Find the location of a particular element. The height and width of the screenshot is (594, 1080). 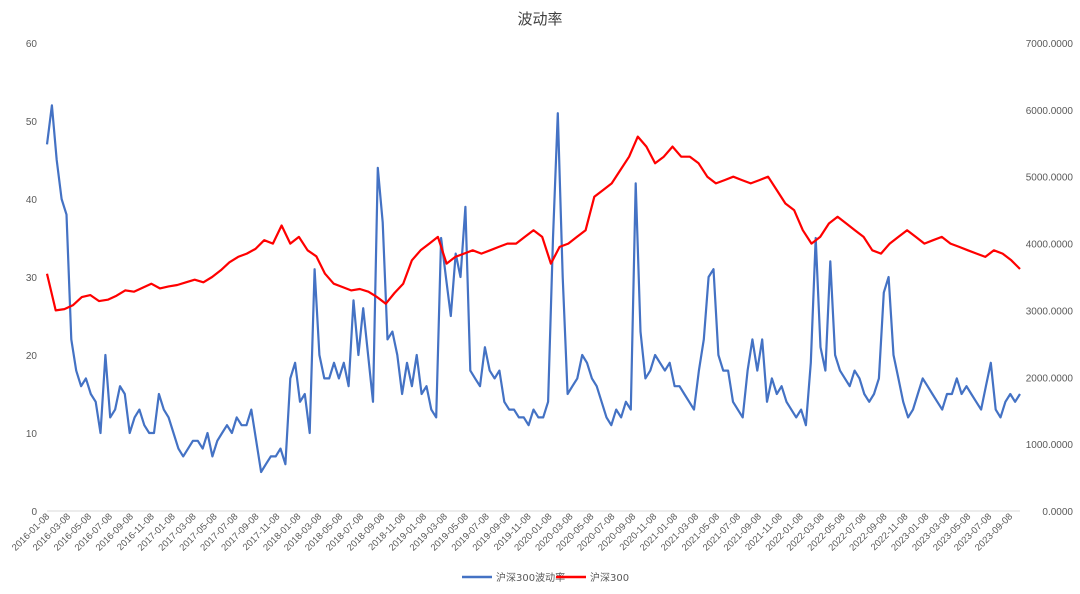

right-tick-label: 5000.0000 is located at coordinates (1050, 178).